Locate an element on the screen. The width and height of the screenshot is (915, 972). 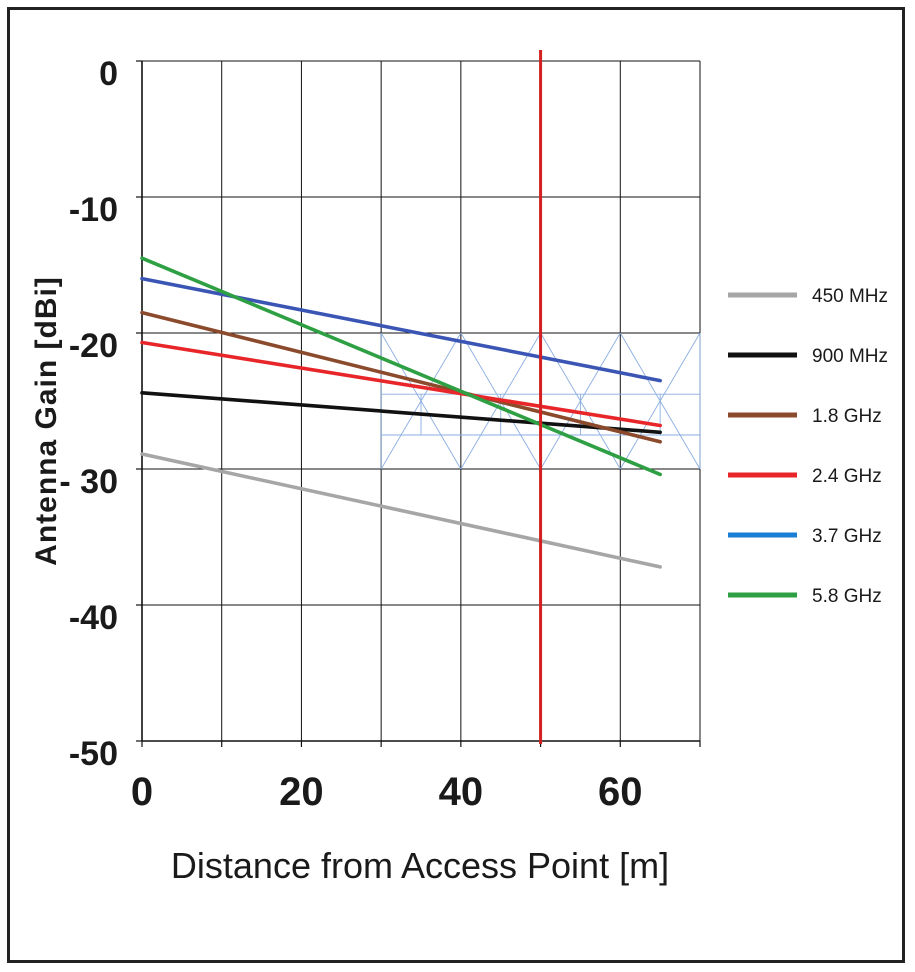
legend-label: 3.7 GHz is located at coordinates (847, 536).